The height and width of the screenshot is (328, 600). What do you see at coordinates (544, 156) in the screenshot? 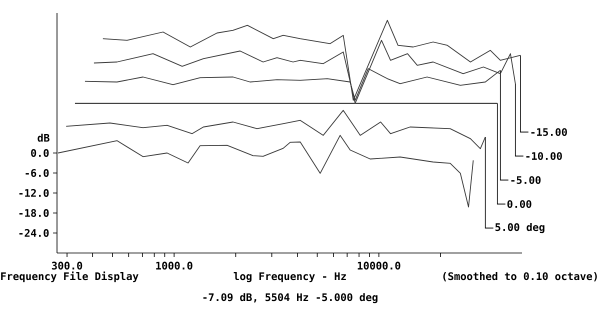
I see `text: -10.00` at bounding box center [544, 156].